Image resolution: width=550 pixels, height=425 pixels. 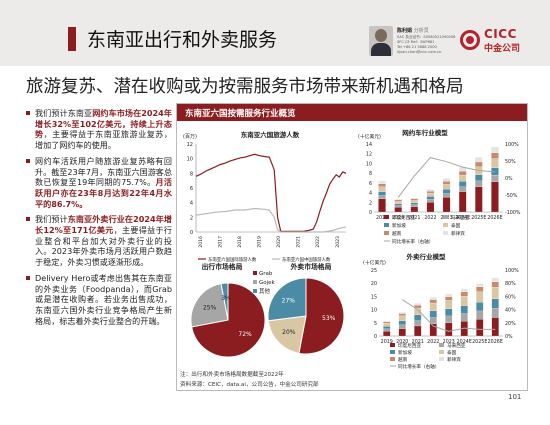 What do you see at coordinates (245, 87) in the screenshot?
I see `slide-subtitle: 旅游复苏、潜在收购或为按需服务市场带来新机遇和格局` at bounding box center [245, 87].